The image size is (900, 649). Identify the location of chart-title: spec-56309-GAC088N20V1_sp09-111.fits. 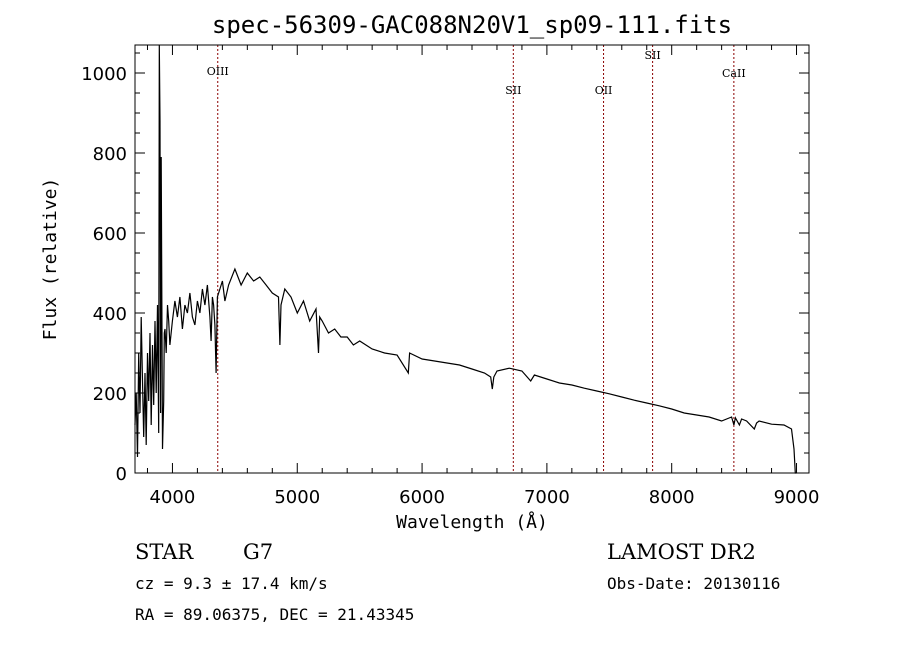
(472, 25).